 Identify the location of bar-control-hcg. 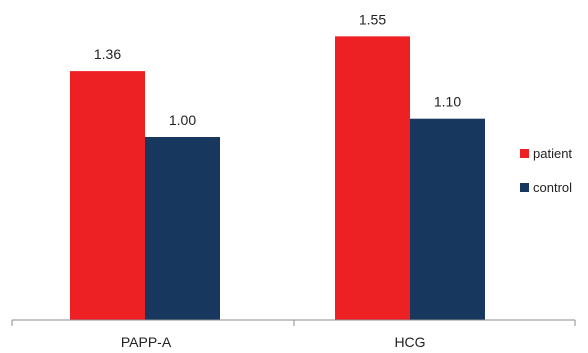
(447, 219).